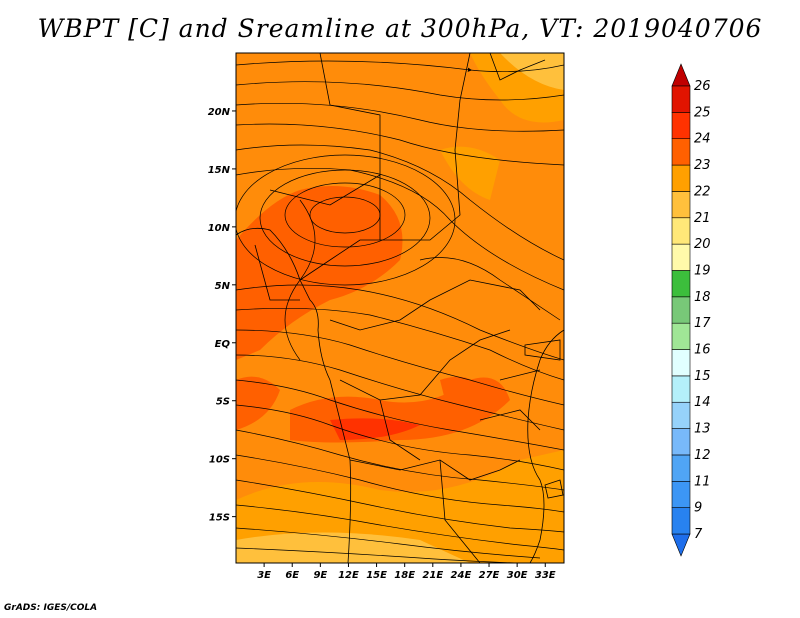  I want to click on x-tick-label: 33E, so click(545, 575).